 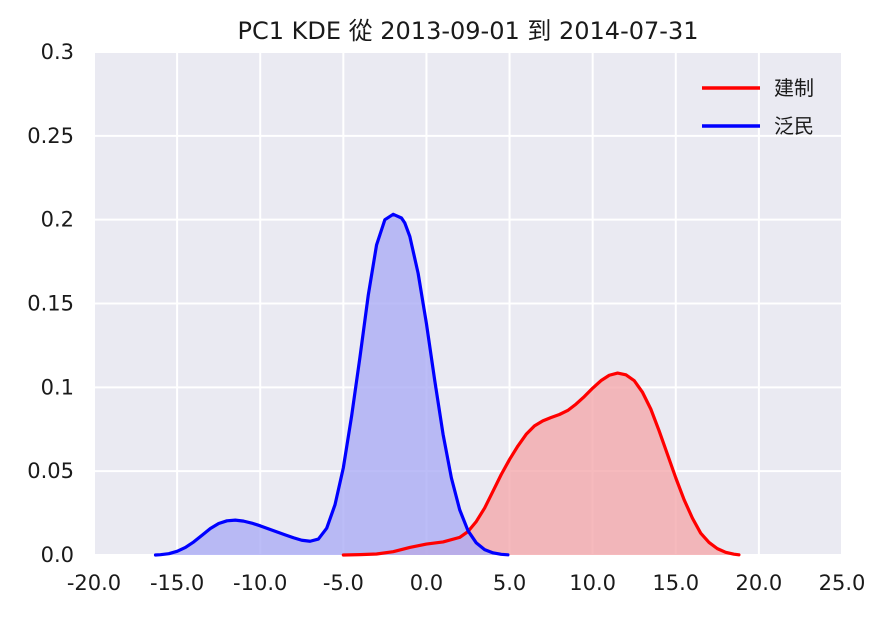 I want to click on y-tick-labels: 0.0 0.05 0.1 0.15 0.2 0.25 0.3, so click(x=50, y=303).